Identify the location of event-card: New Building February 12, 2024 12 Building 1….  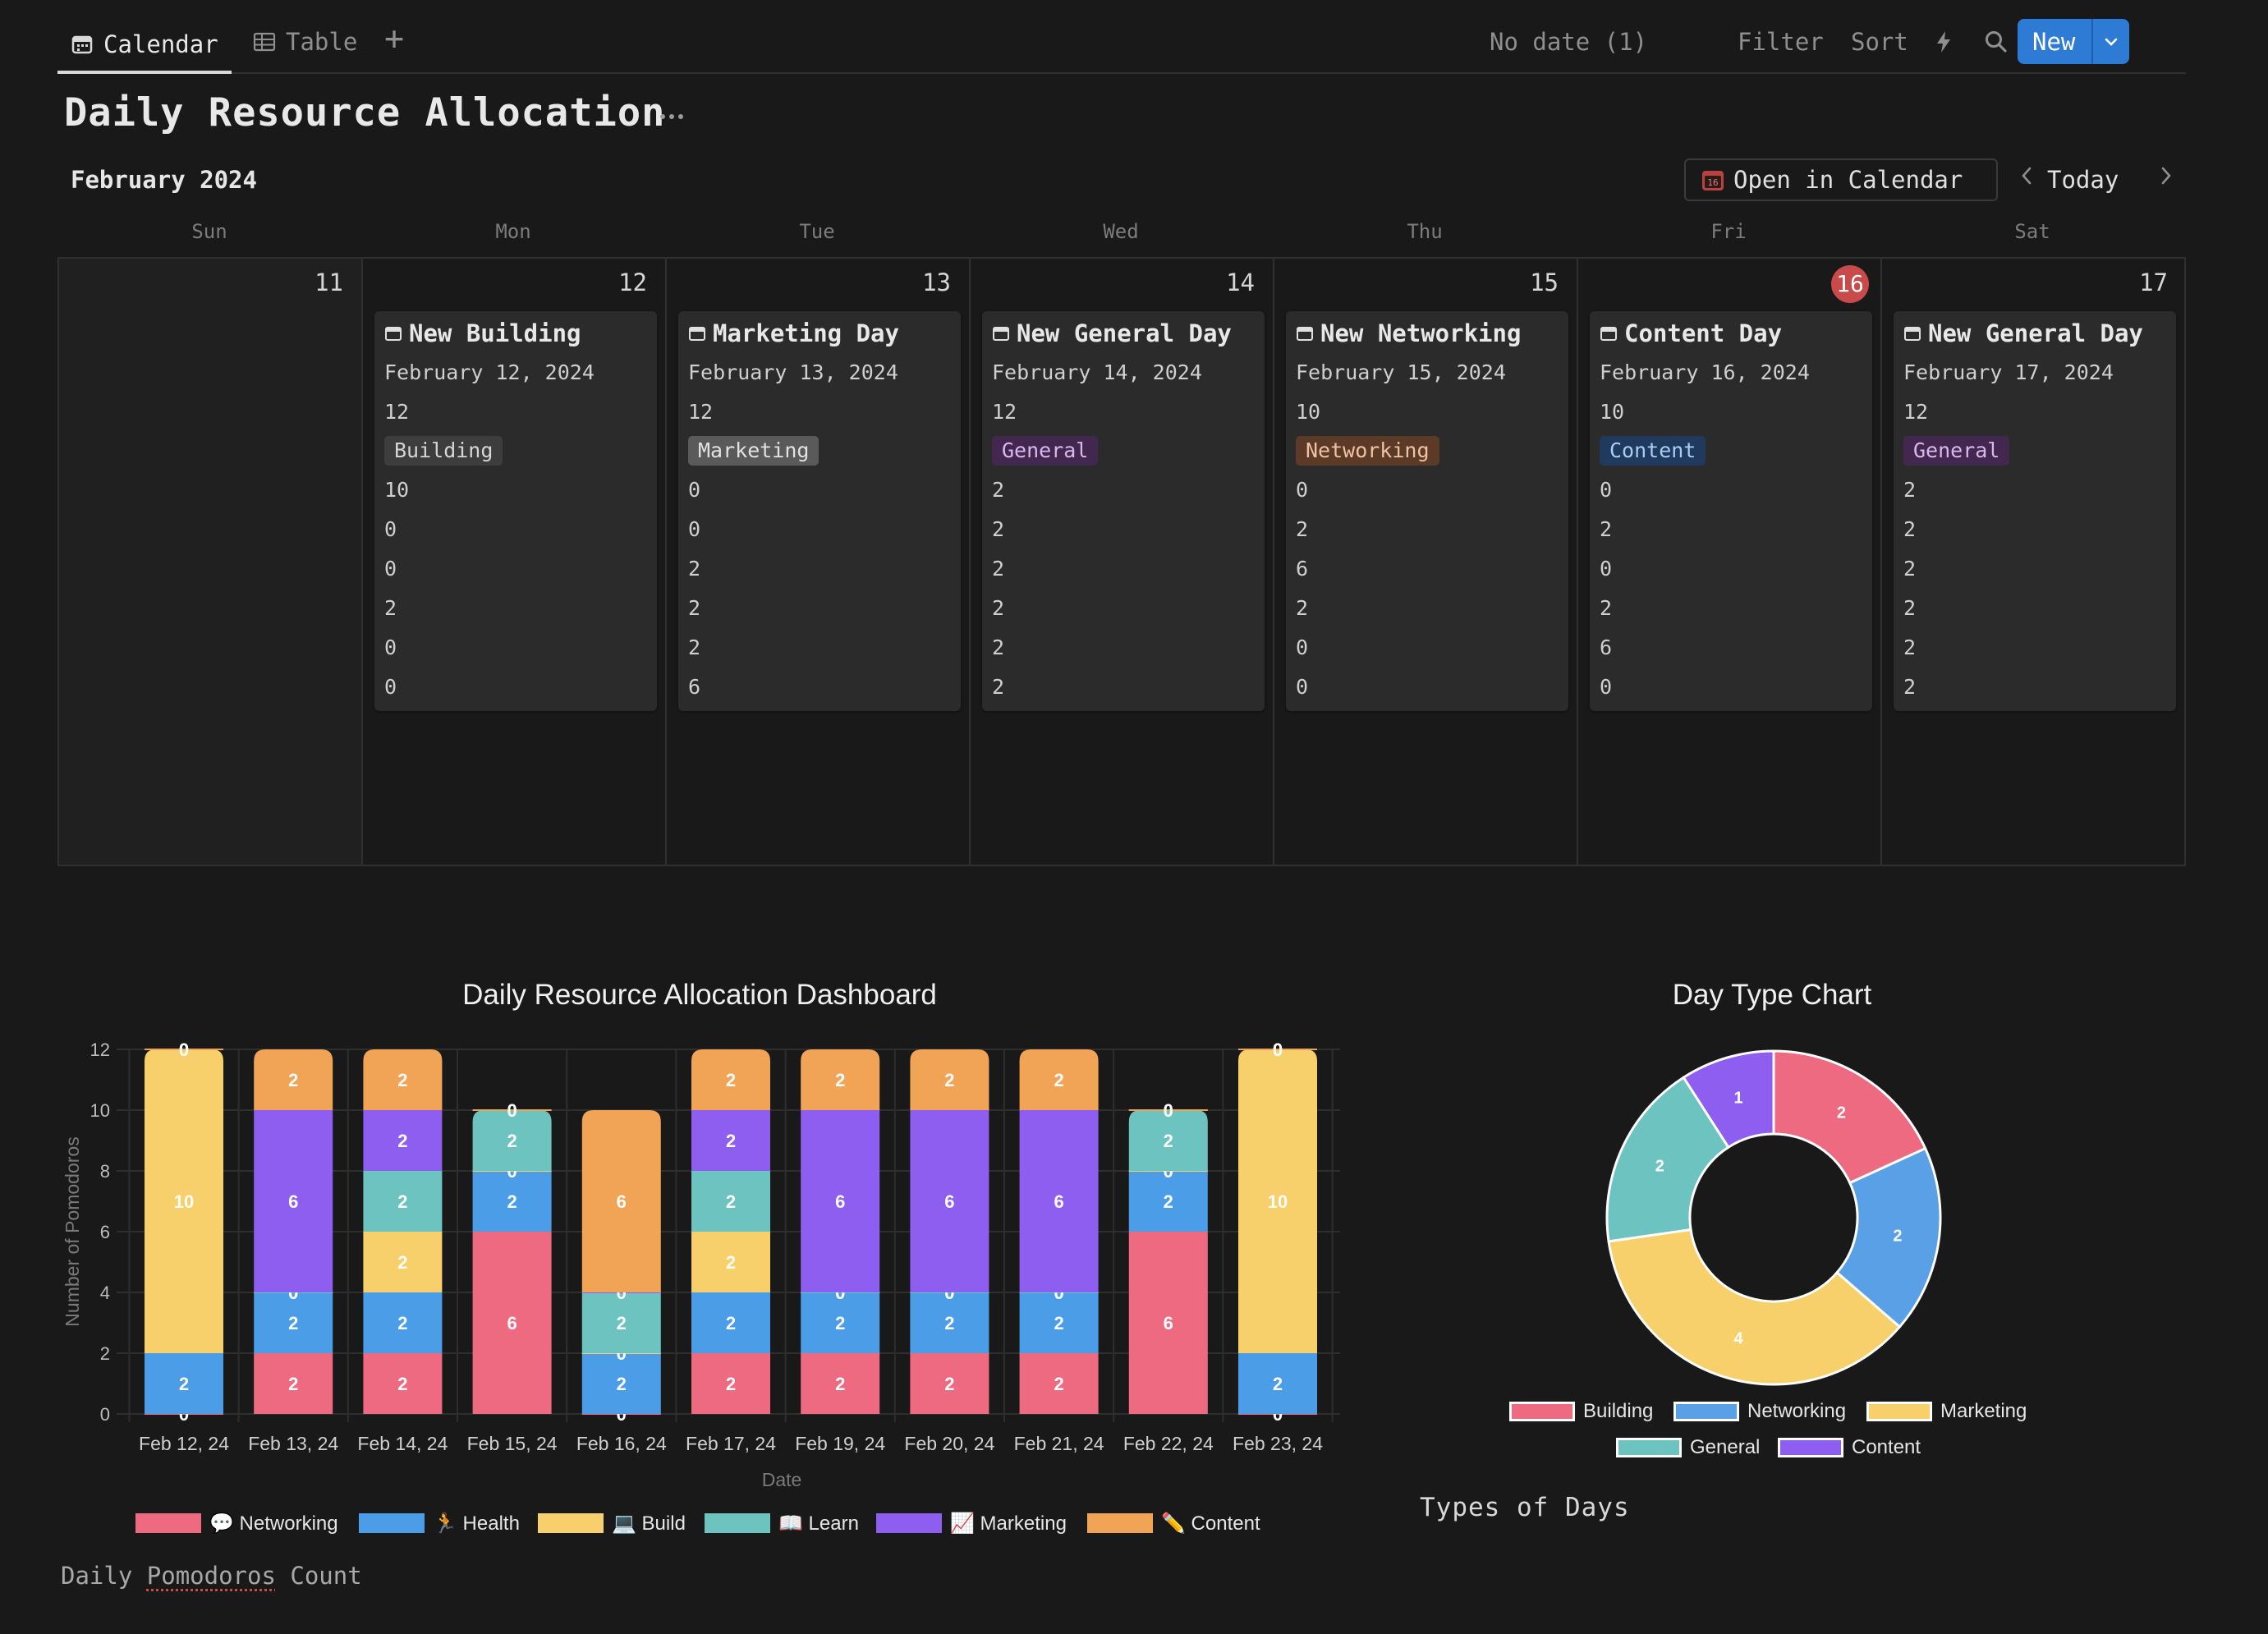
(515, 511).